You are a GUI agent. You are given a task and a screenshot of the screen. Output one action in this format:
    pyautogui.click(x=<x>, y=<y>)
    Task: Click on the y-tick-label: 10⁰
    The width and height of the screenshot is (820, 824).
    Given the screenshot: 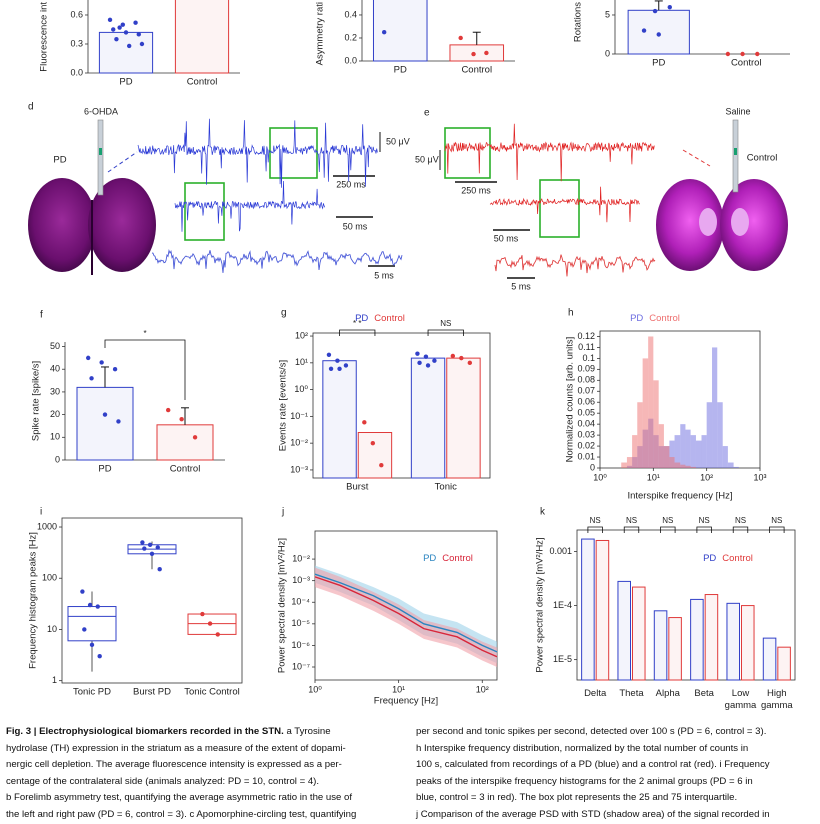 What is the action you would take?
    pyautogui.click(x=301, y=389)
    